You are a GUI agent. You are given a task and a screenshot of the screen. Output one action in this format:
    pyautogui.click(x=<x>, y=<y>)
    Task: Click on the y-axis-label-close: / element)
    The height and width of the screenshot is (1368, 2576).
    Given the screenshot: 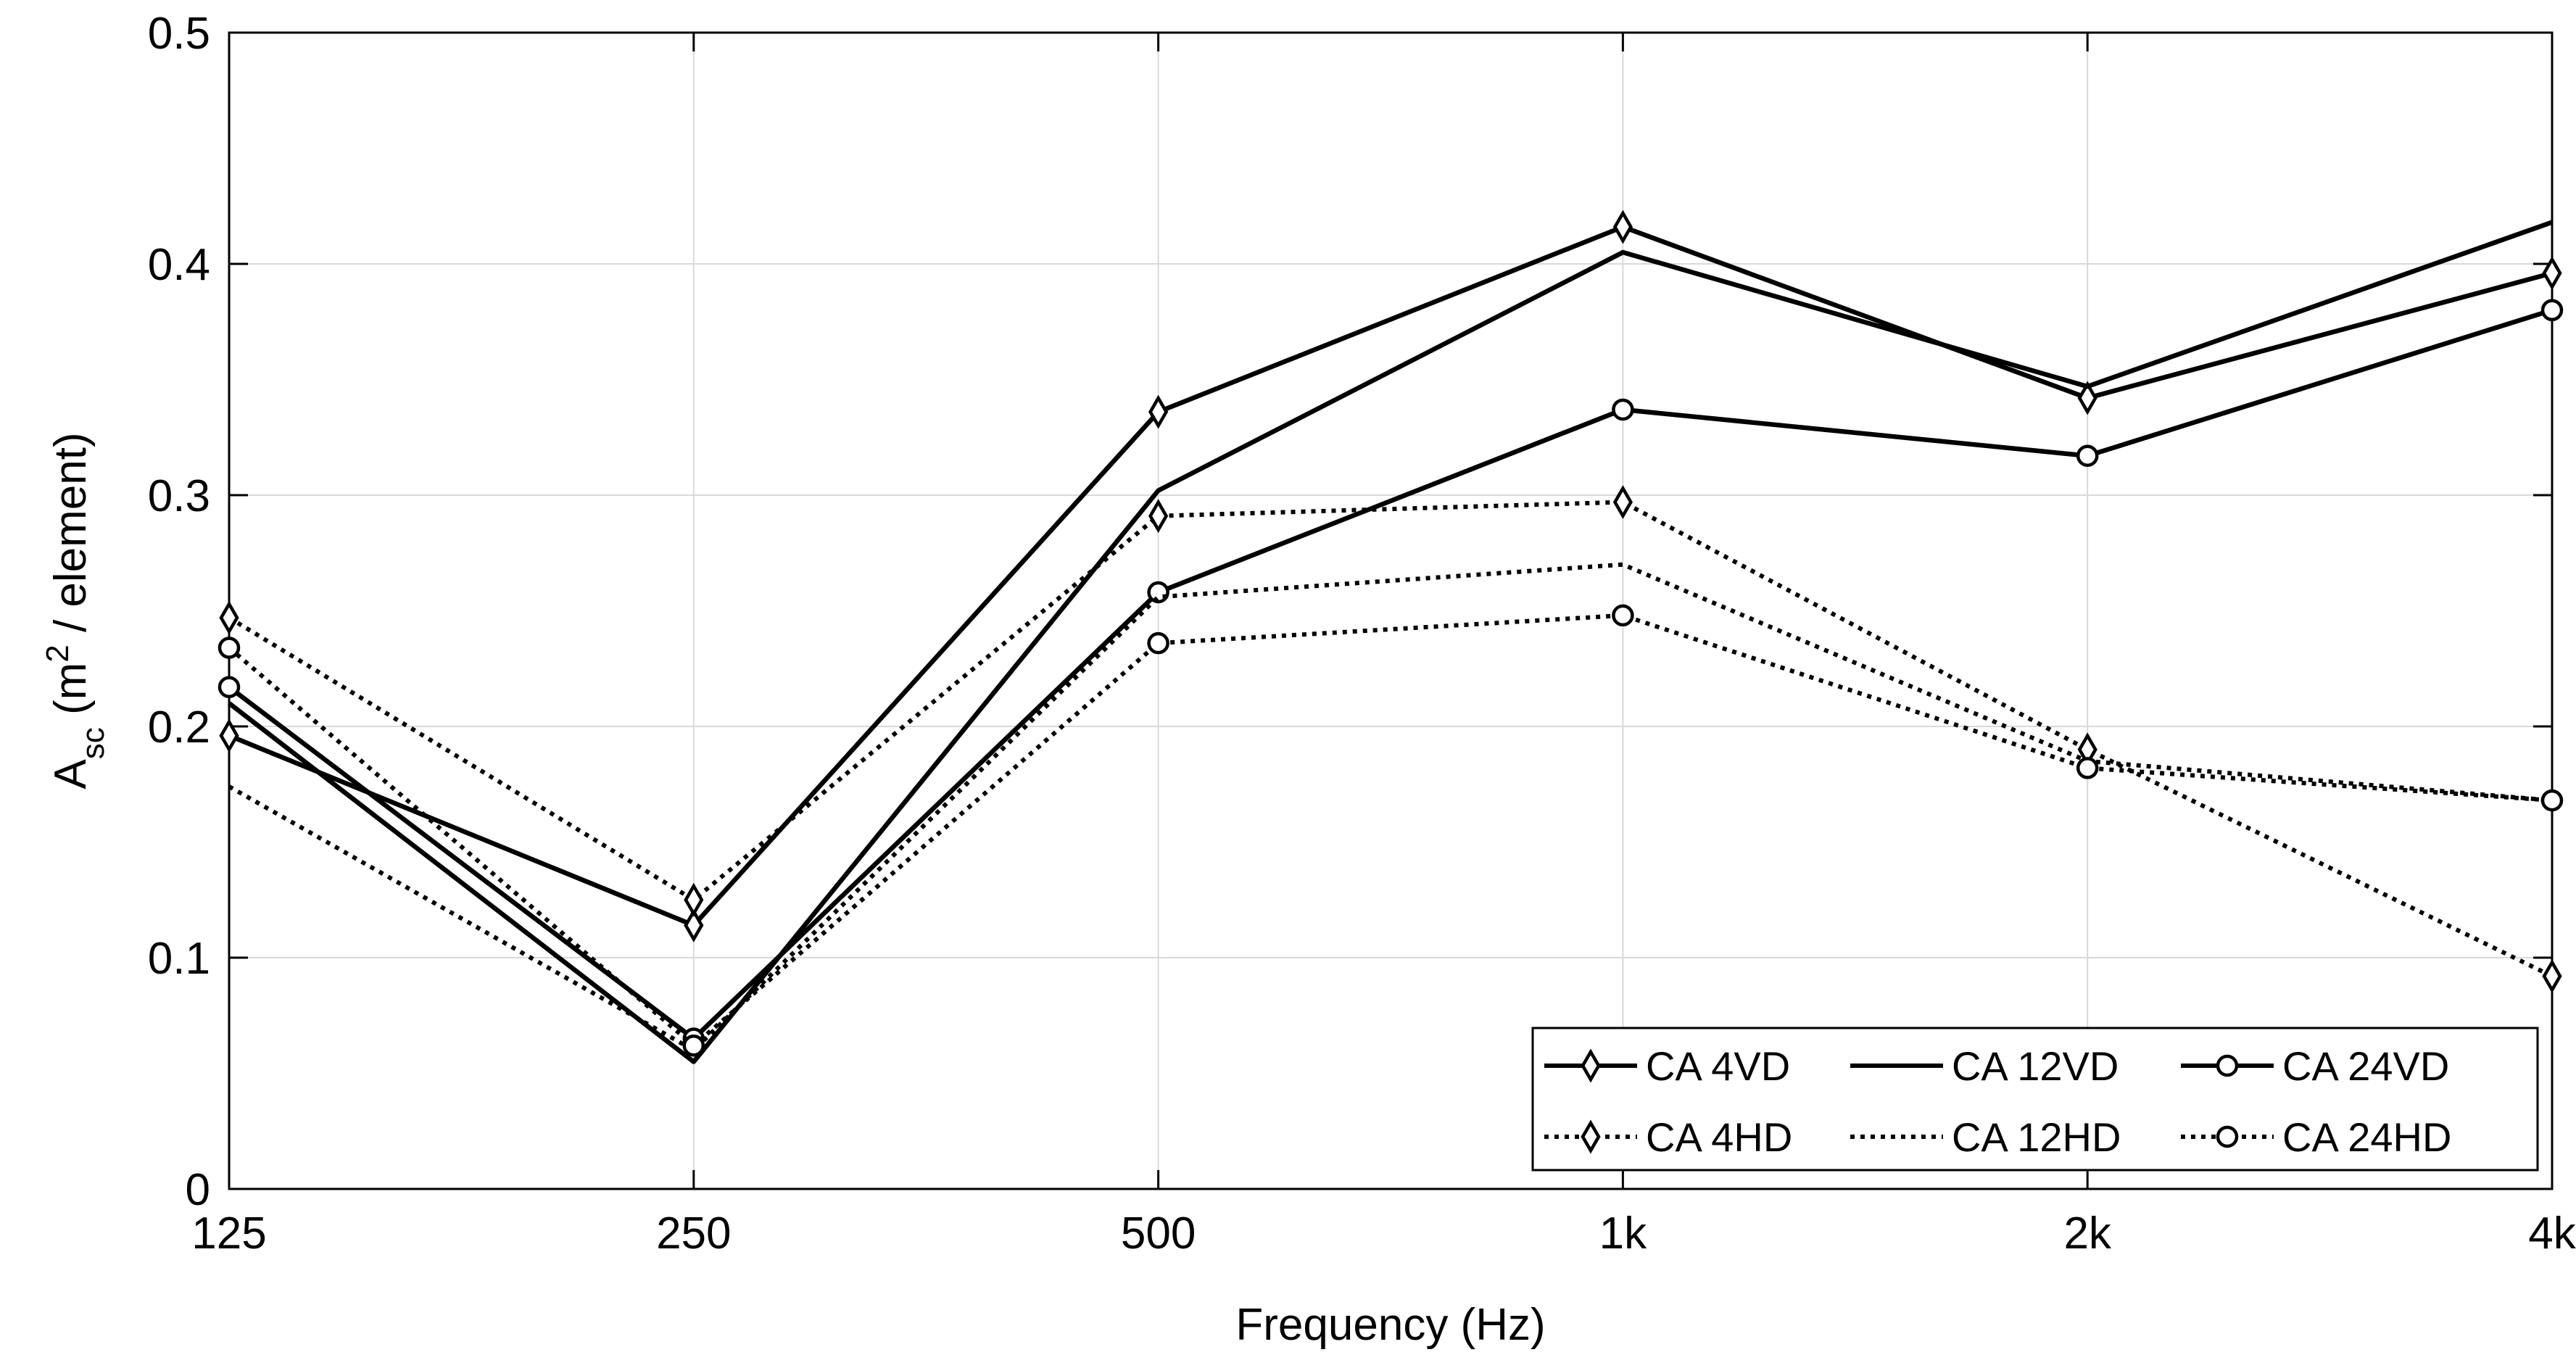 What is the action you would take?
    pyautogui.click(x=71, y=538)
    